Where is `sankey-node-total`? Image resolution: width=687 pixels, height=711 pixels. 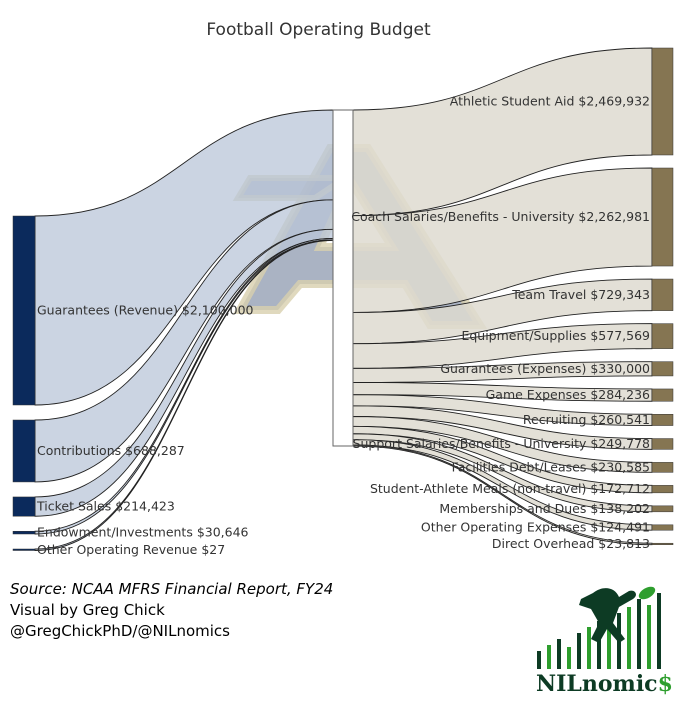 sankey-node-total is located at coordinates (343, 278).